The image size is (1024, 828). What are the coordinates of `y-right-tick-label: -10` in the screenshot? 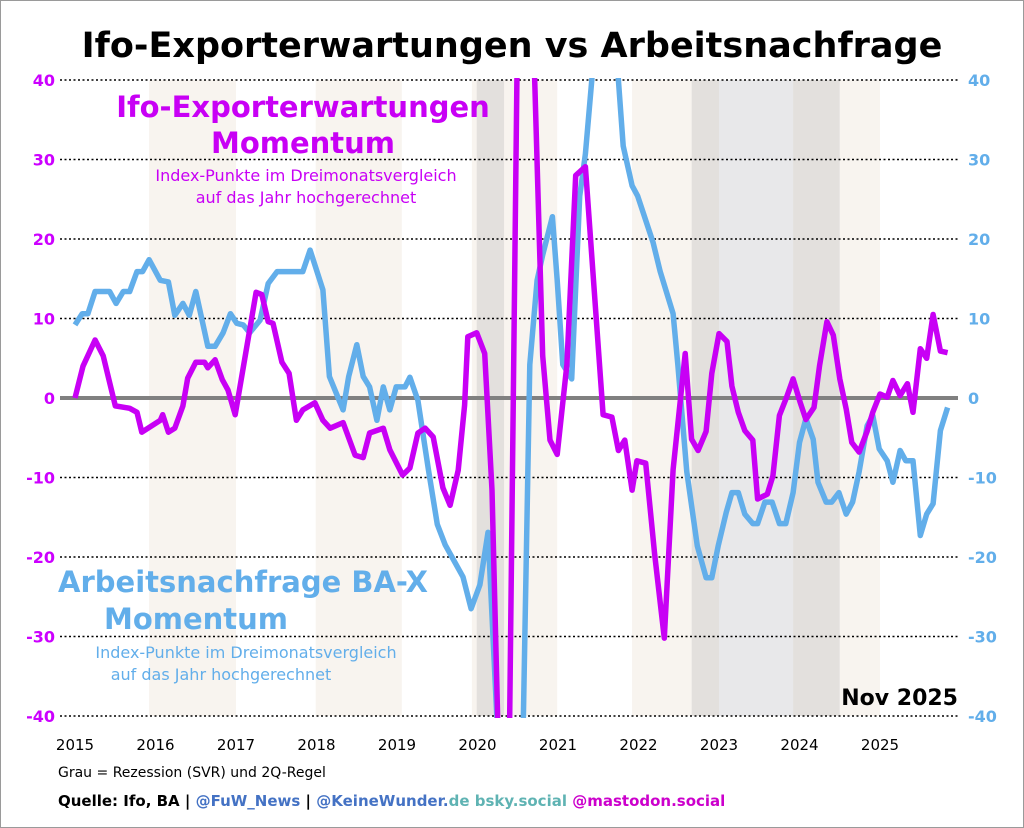 It's located at (982, 478).